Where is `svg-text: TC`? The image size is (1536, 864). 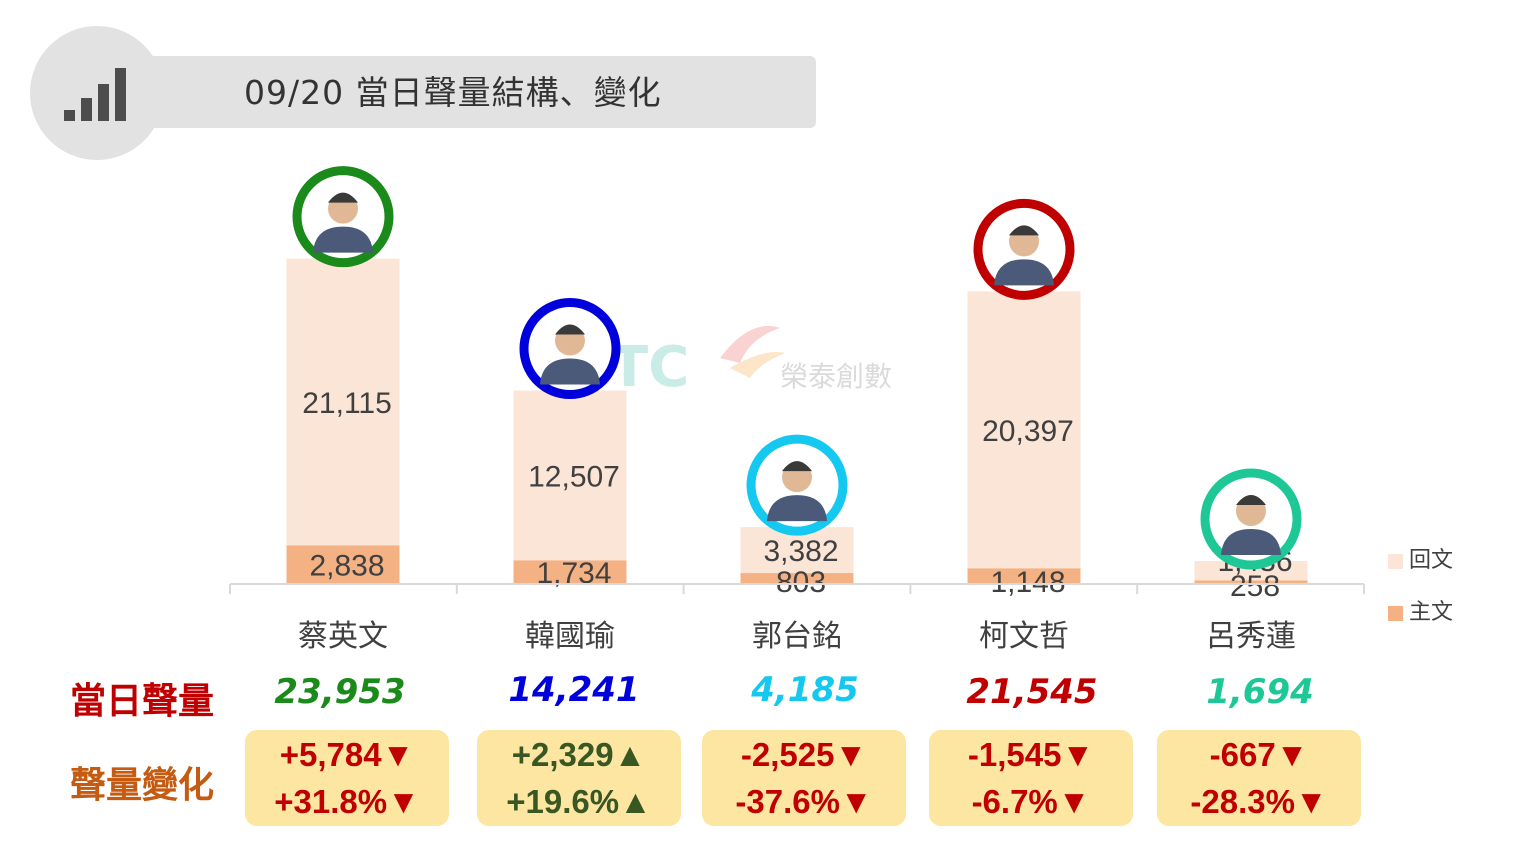
svg-text: TC is located at coordinates (649, 366).